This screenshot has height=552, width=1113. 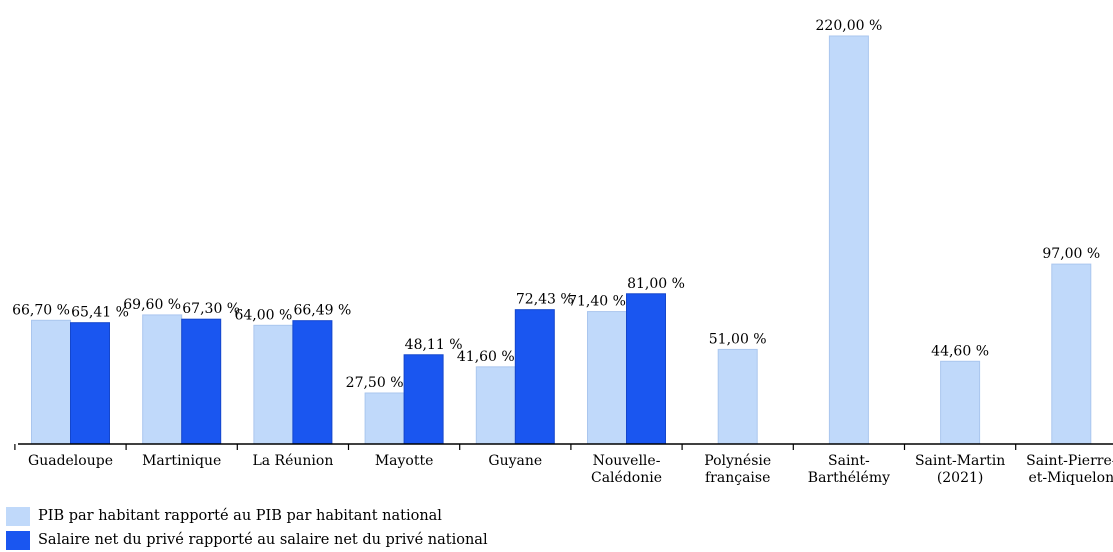 I want to click on category-label-line: Saint-Martin, so click(x=960, y=461).